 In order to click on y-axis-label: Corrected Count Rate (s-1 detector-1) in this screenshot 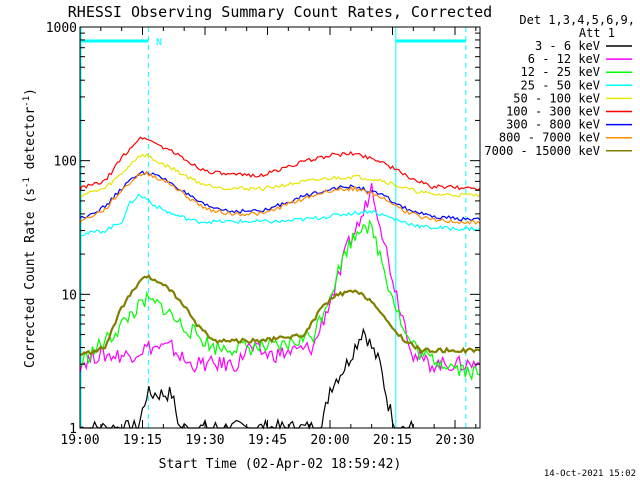, I will do `click(30, 228)`.